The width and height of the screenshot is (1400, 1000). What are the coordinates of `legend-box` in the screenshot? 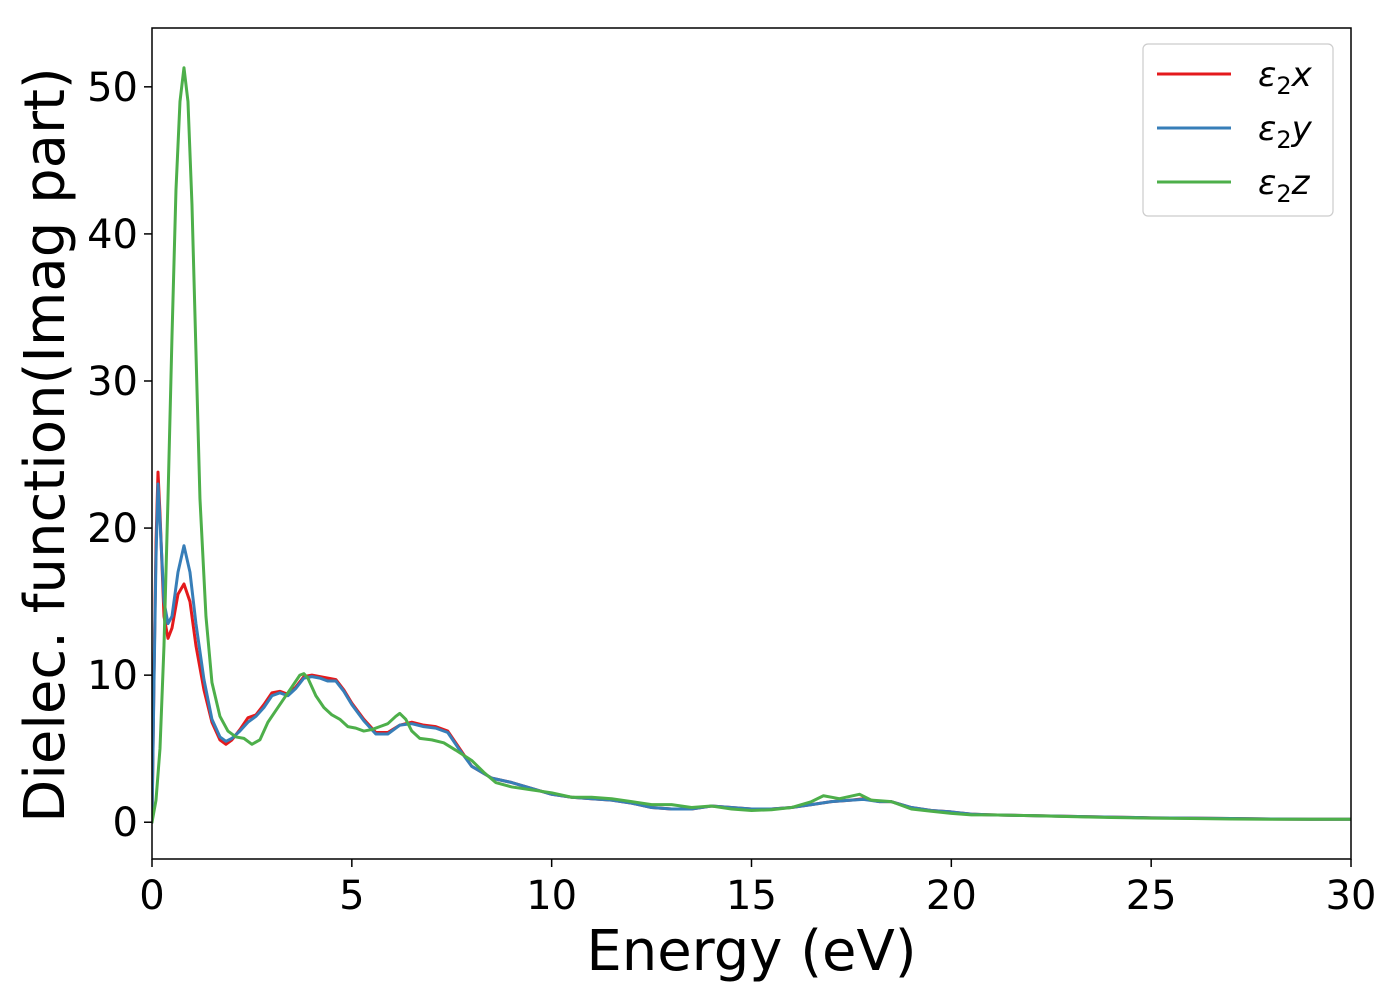 It's located at (1238, 130).